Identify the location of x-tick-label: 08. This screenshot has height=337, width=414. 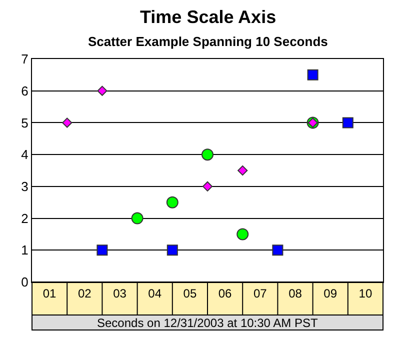
(295, 293).